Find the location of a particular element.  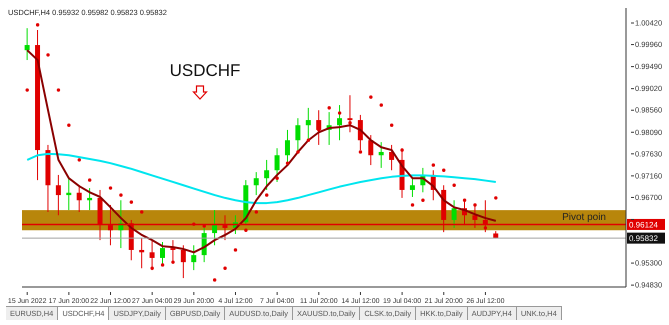

ref-line-label: 0.95832 is located at coordinates (643, 239).